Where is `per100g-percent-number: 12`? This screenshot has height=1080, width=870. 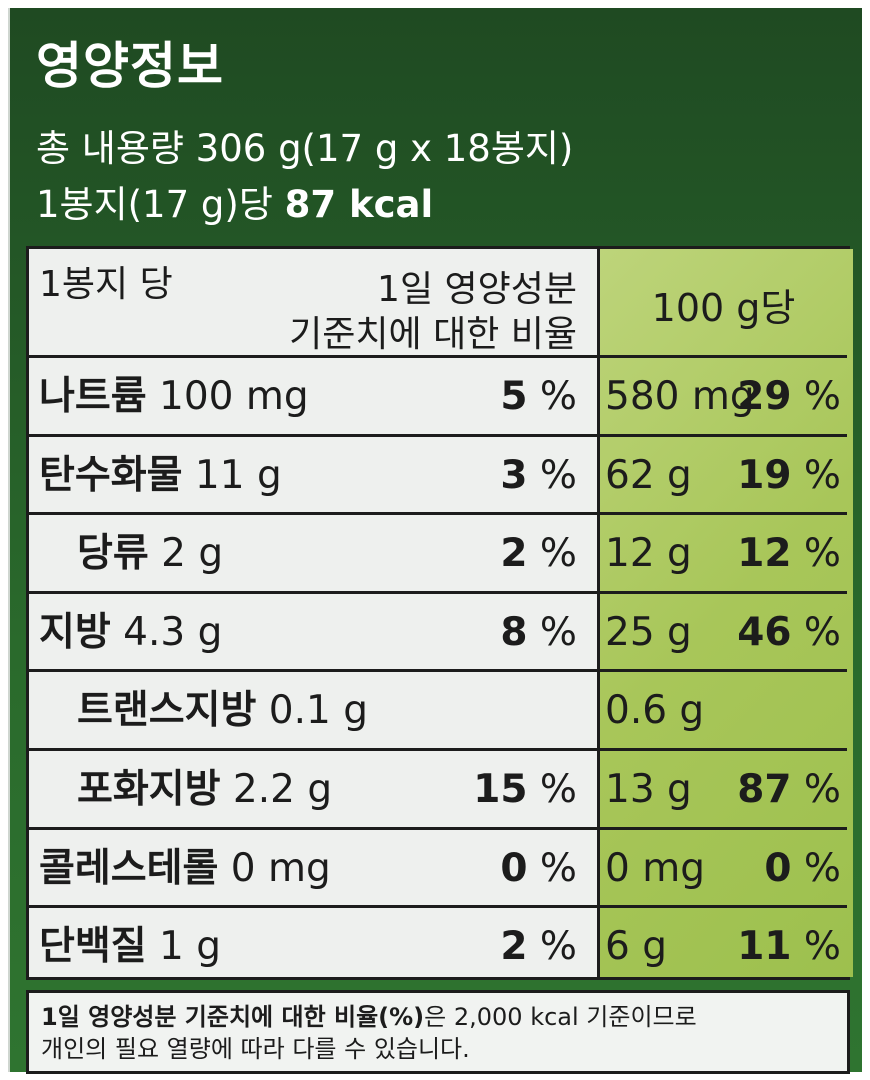 per100g-percent-number: 12 is located at coordinates (764, 554).